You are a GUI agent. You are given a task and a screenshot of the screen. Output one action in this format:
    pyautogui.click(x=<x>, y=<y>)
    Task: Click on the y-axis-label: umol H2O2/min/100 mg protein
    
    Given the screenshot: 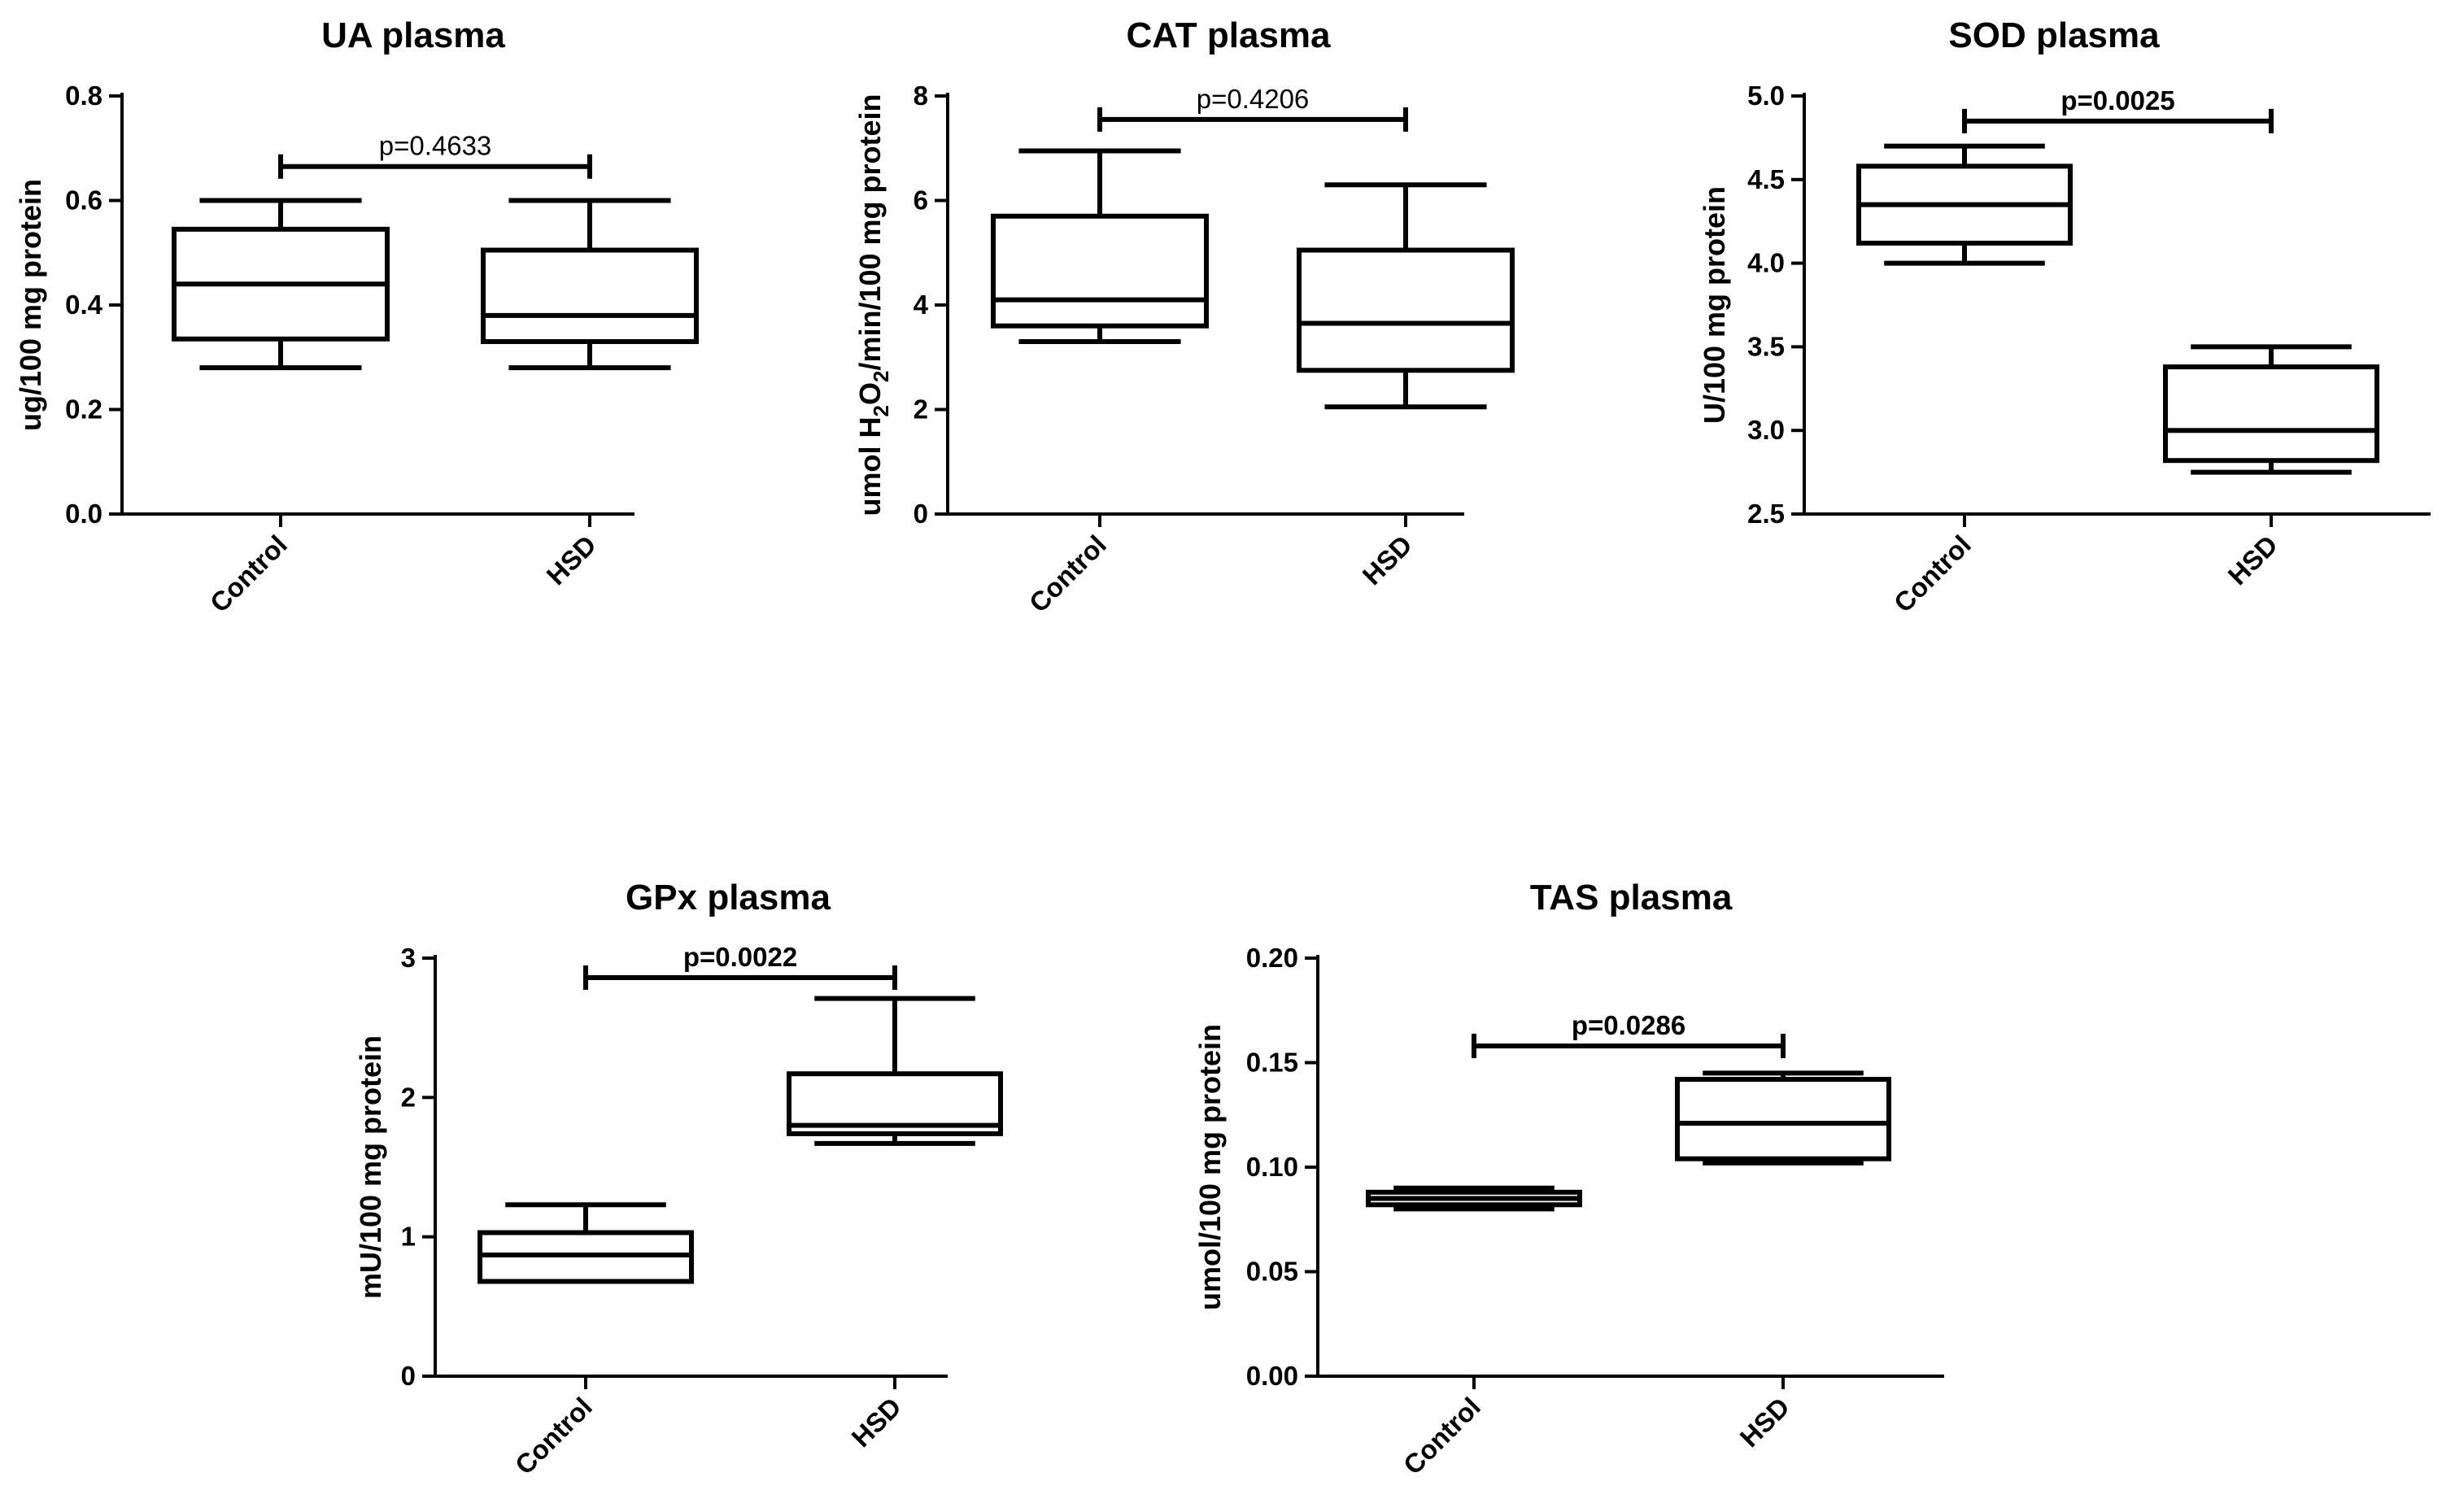 What is the action you would take?
    pyautogui.click(x=873, y=305)
    